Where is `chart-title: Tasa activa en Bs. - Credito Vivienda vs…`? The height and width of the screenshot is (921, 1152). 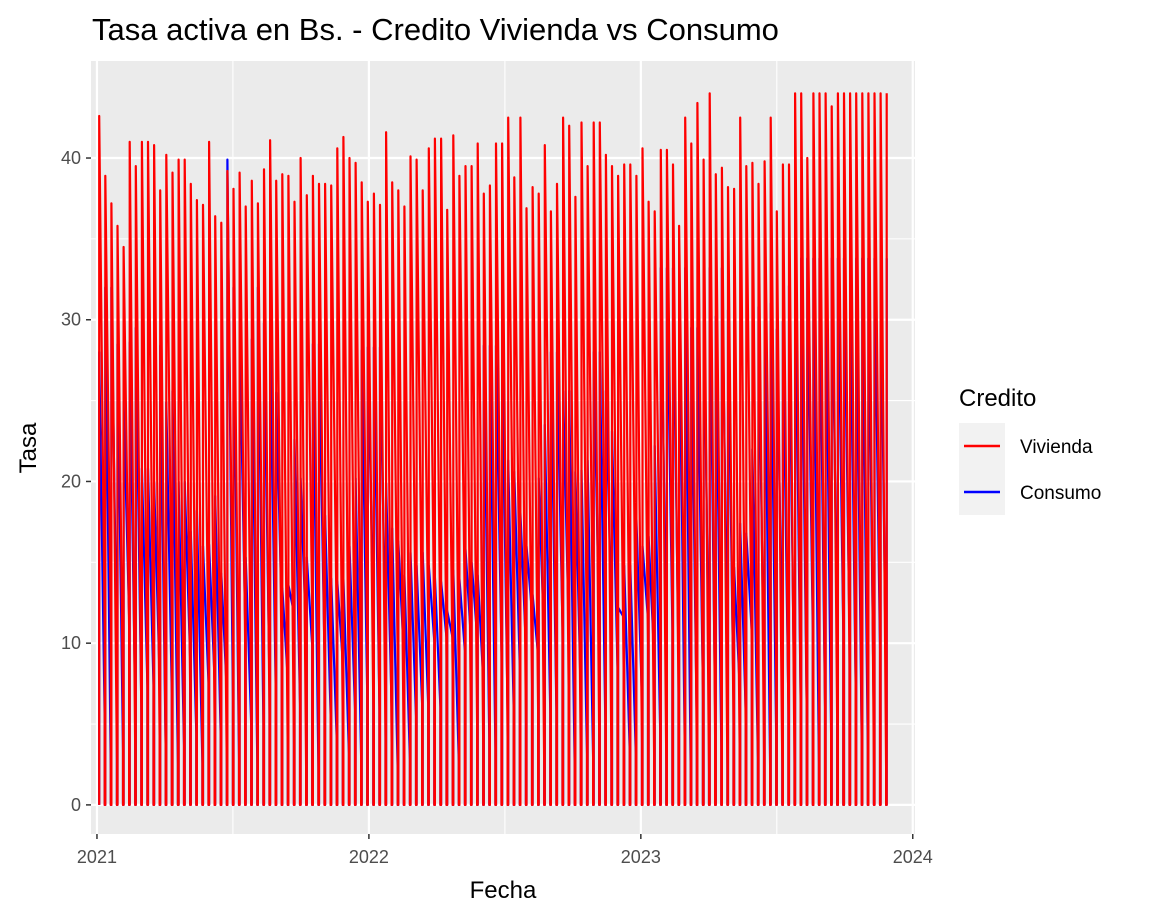 chart-title: Tasa activa en Bs. - Credito Vivienda vs… is located at coordinates (435, 29).